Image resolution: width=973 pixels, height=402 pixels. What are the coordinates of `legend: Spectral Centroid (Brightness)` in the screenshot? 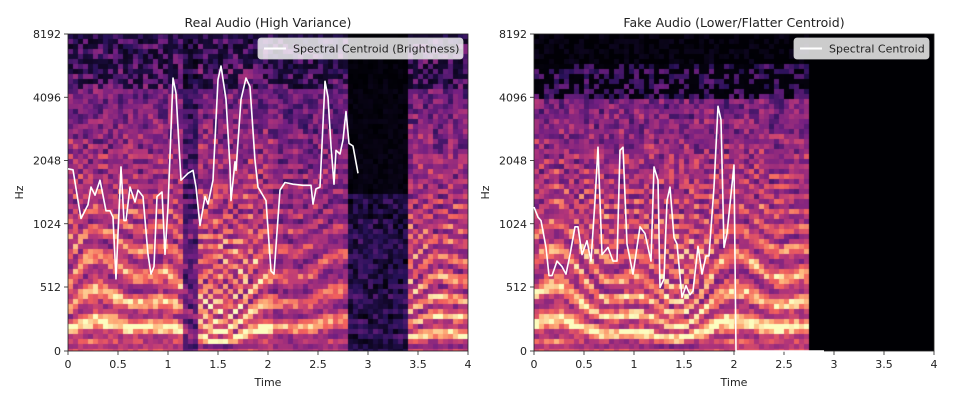 It's located at (360, 48).